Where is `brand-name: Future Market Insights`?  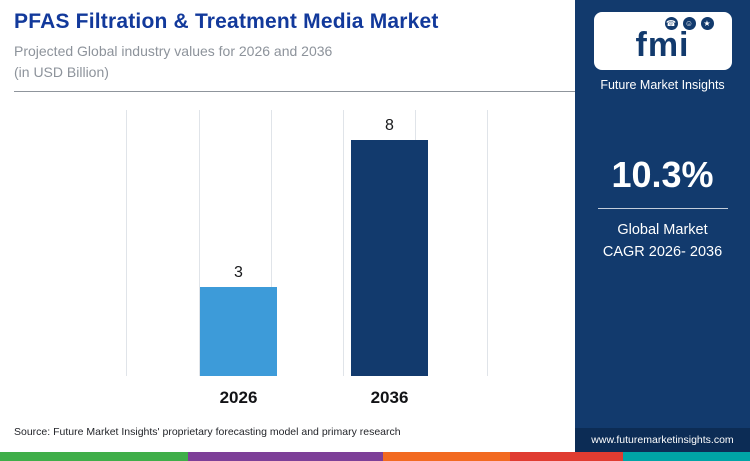
brand-name: Future Market Insights is located at coordinates (662, 85).